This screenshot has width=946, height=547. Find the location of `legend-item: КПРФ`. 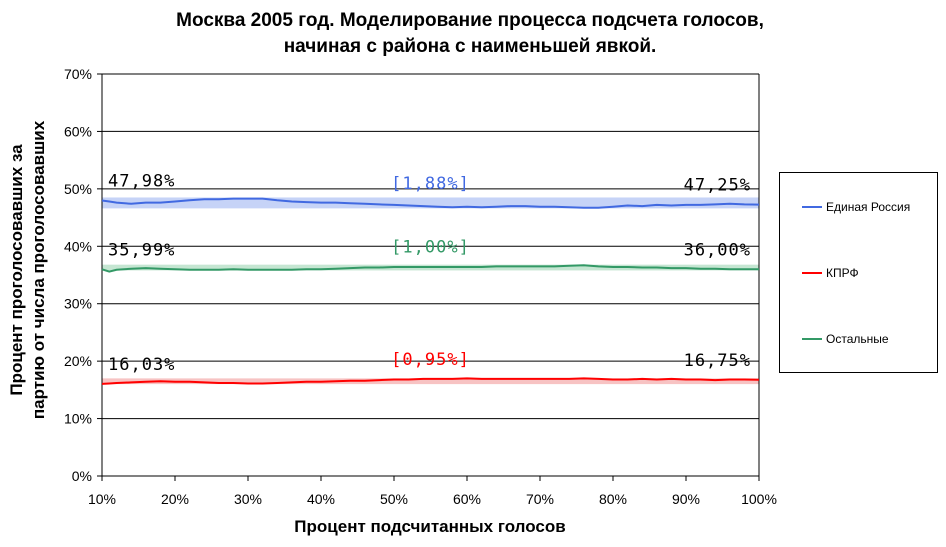

legend-item: КПРФ is located at coordinates (830, 273).